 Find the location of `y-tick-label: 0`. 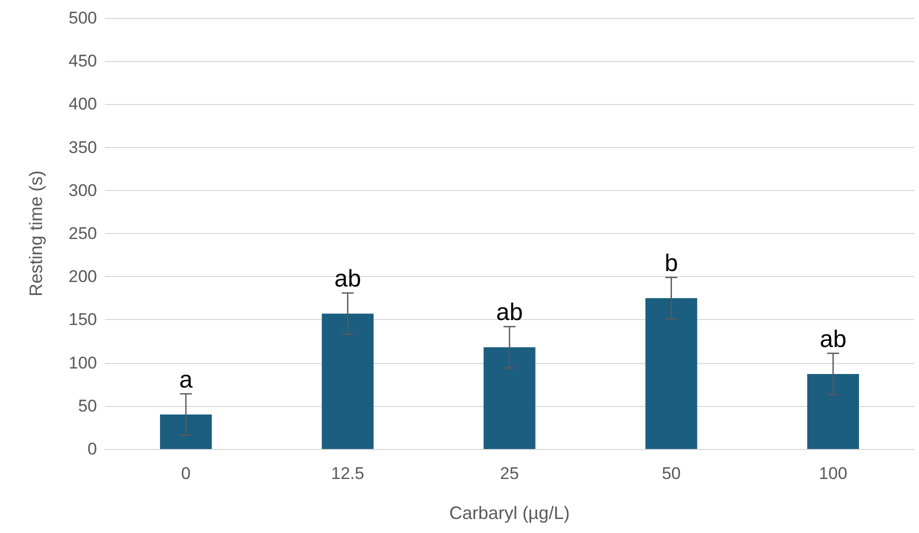

y-tick-label: 0 is located at coordinates (92, 449).